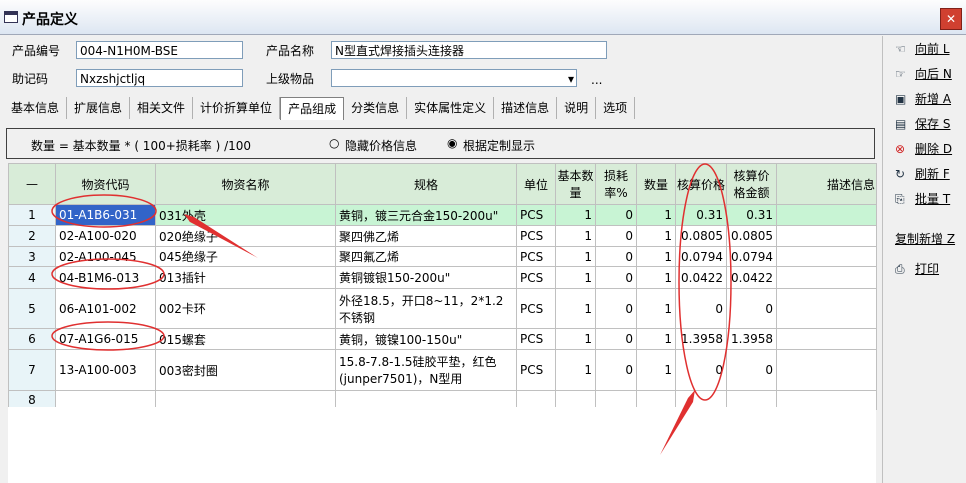 The width and height of the screenshot is (966, 483). Describe the element at coordinates (442, 400) in the screenshot. I see `grid-row: 8` at that location.